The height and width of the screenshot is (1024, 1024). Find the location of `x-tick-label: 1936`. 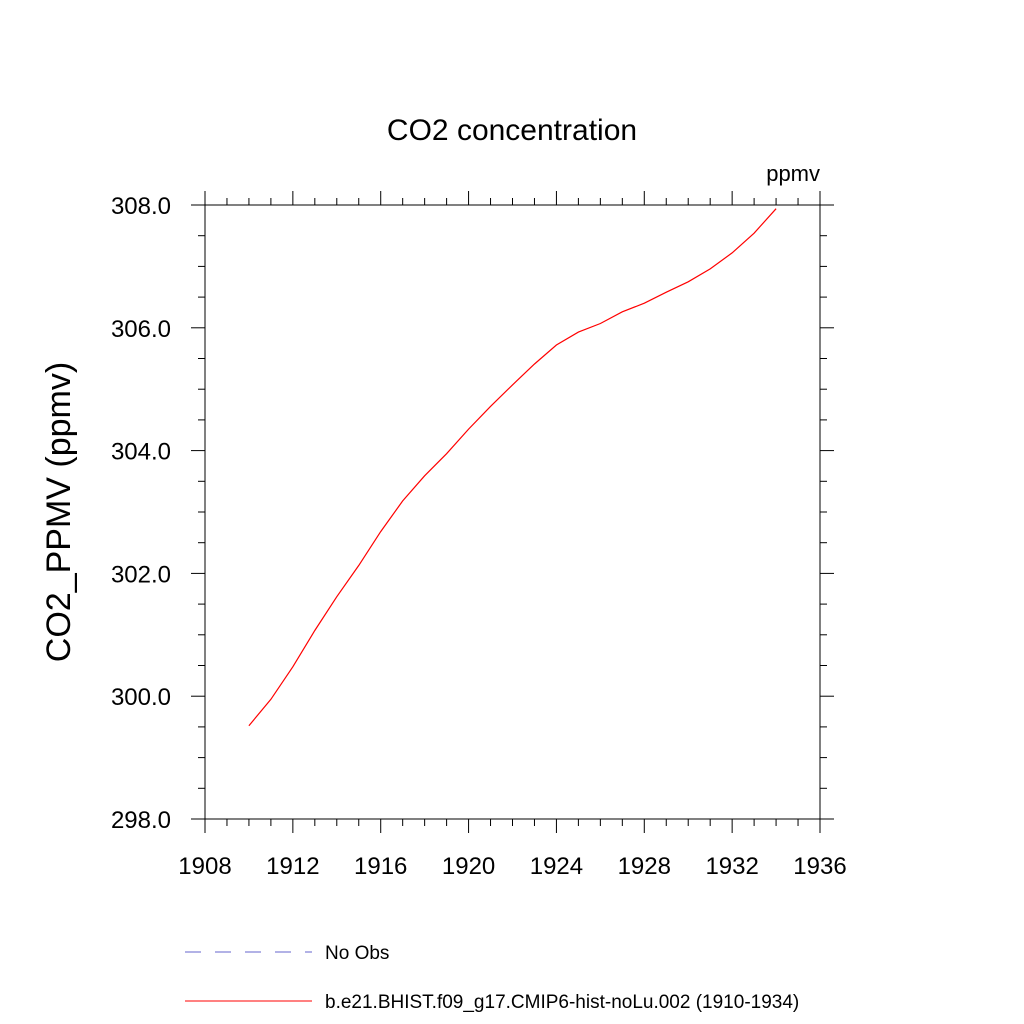

x-tick-label: 1936 is located at coordinates (819, 866).